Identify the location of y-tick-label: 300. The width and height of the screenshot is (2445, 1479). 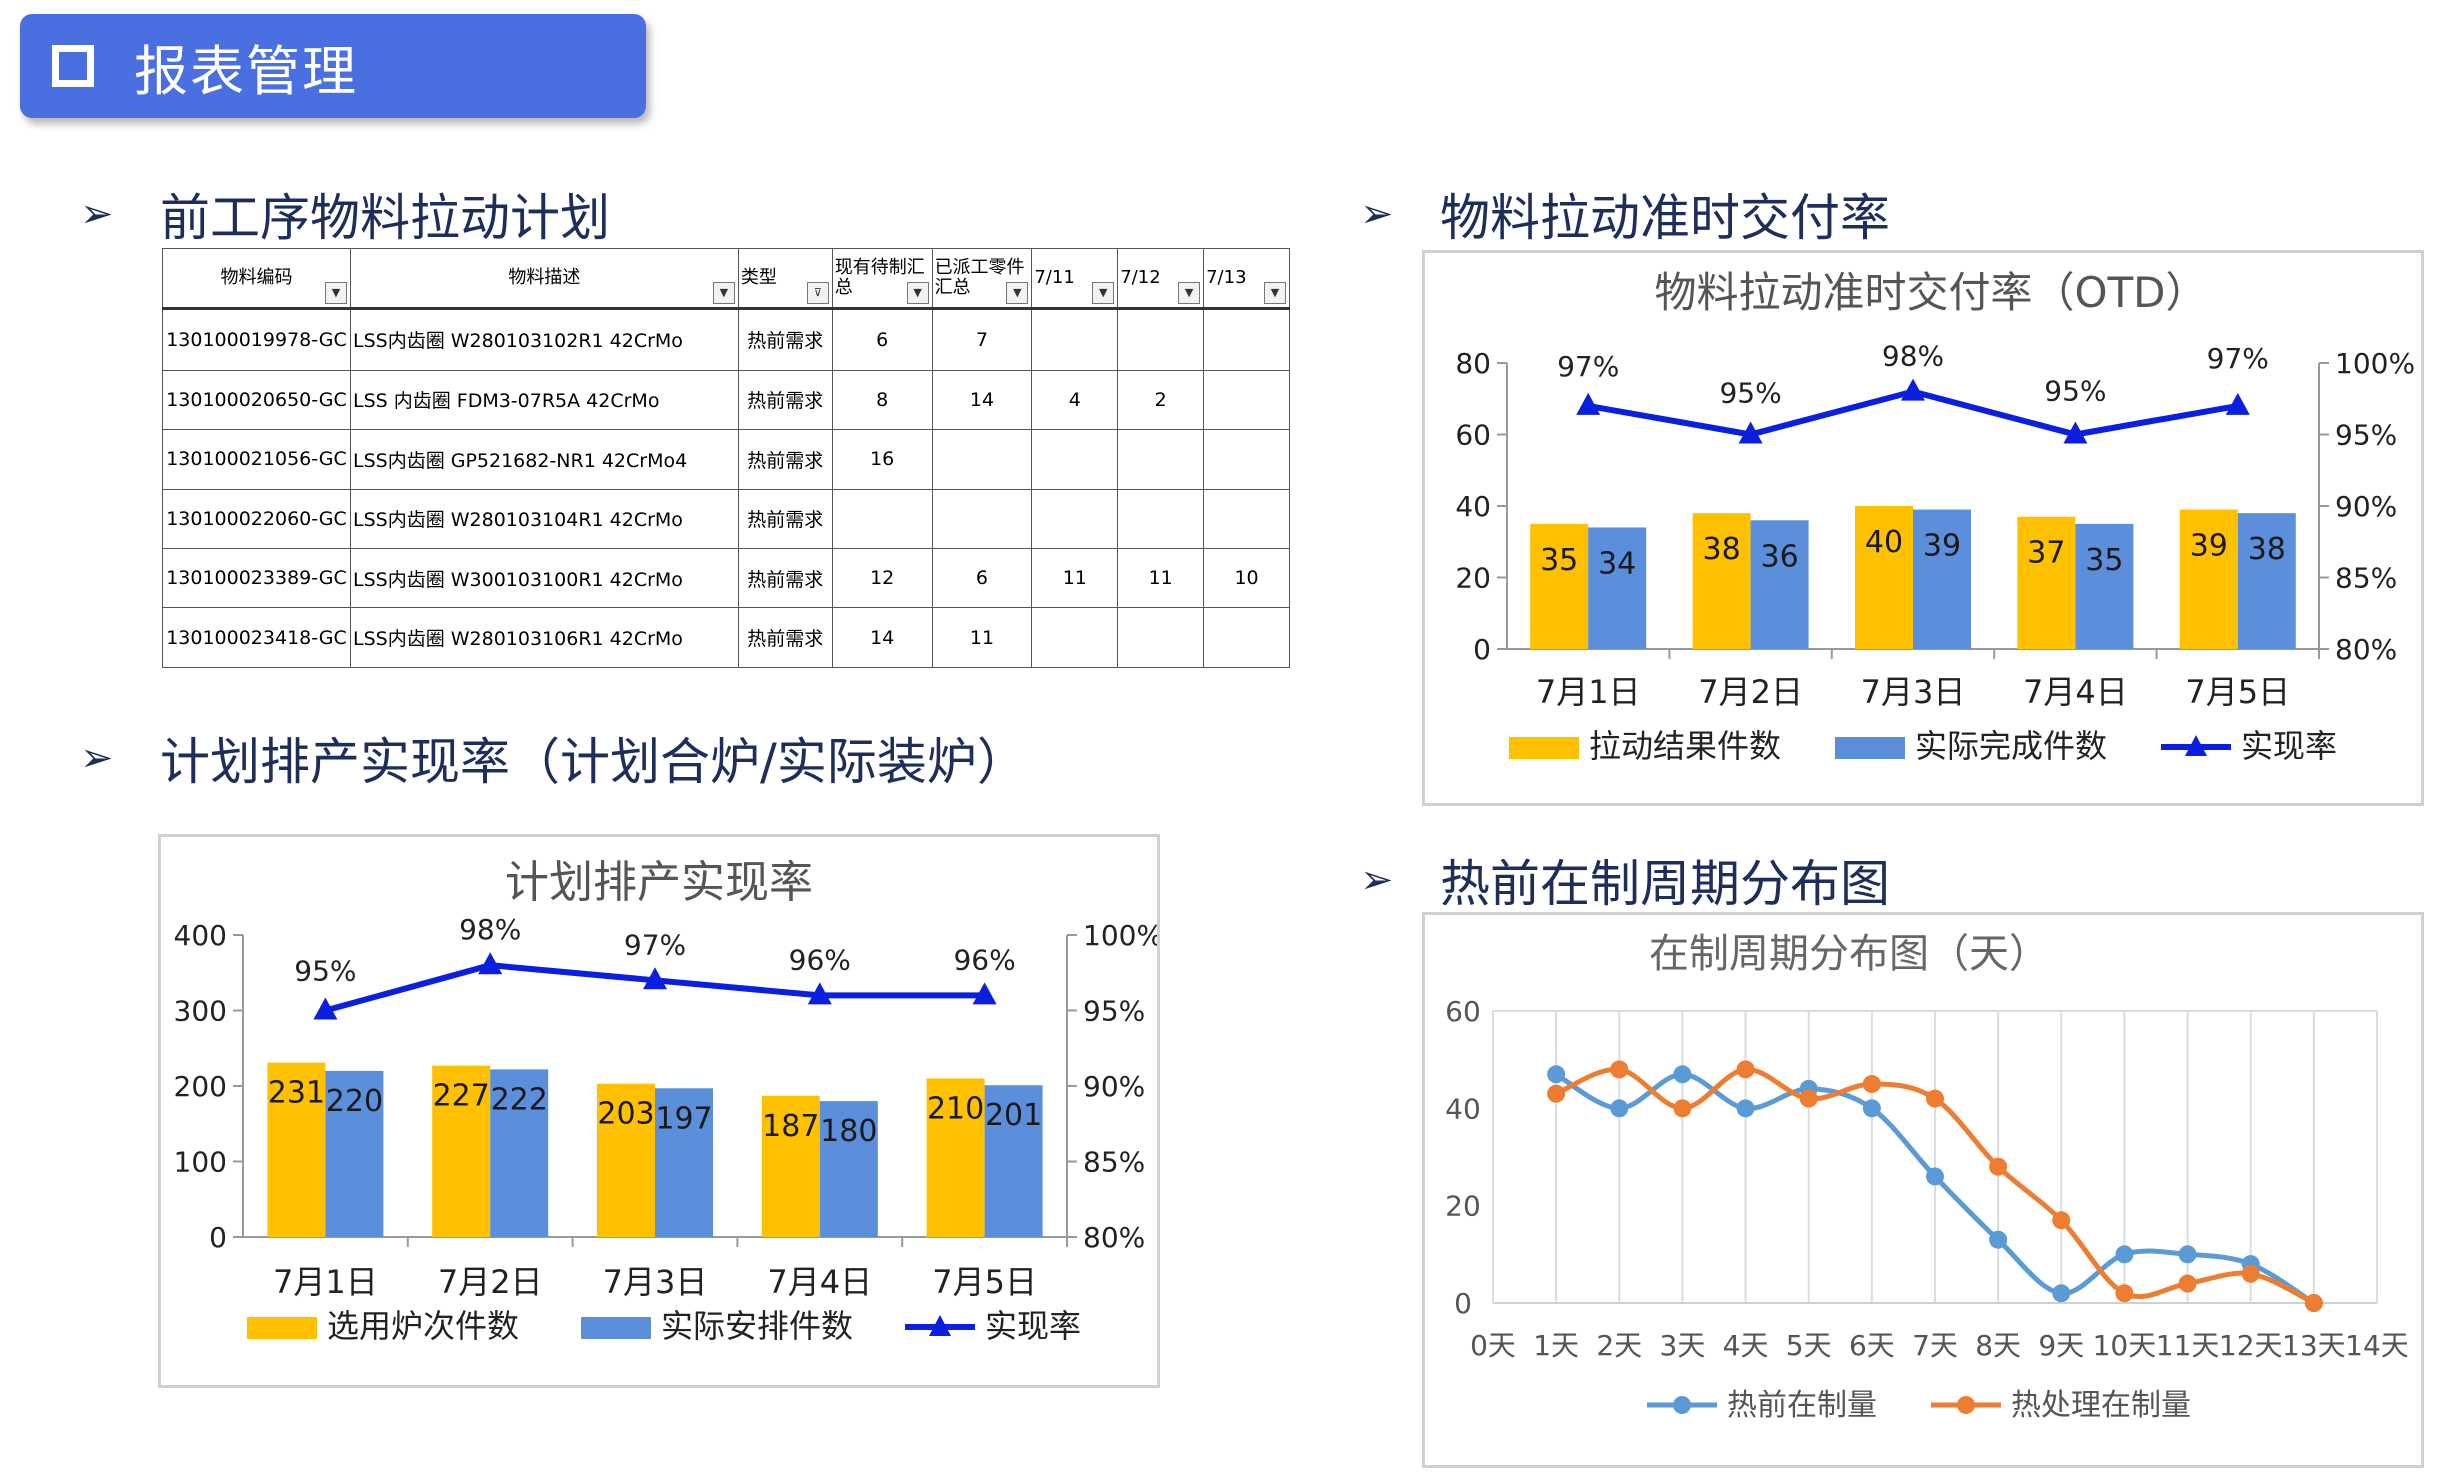
(200, 1011).